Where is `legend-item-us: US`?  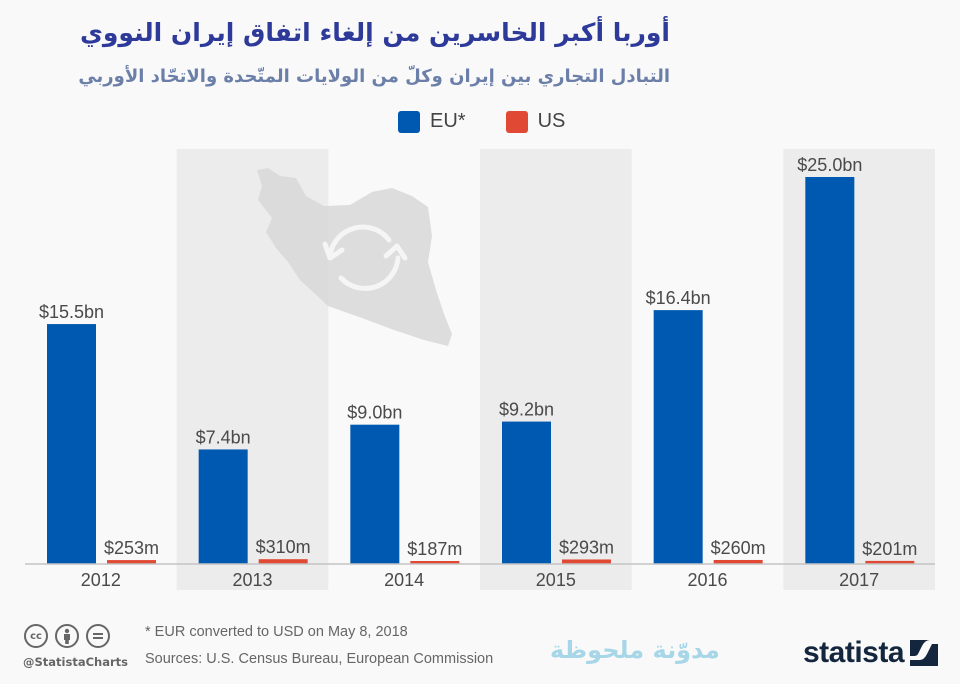
legend-item-us: US is located at coordinates (535, 121).